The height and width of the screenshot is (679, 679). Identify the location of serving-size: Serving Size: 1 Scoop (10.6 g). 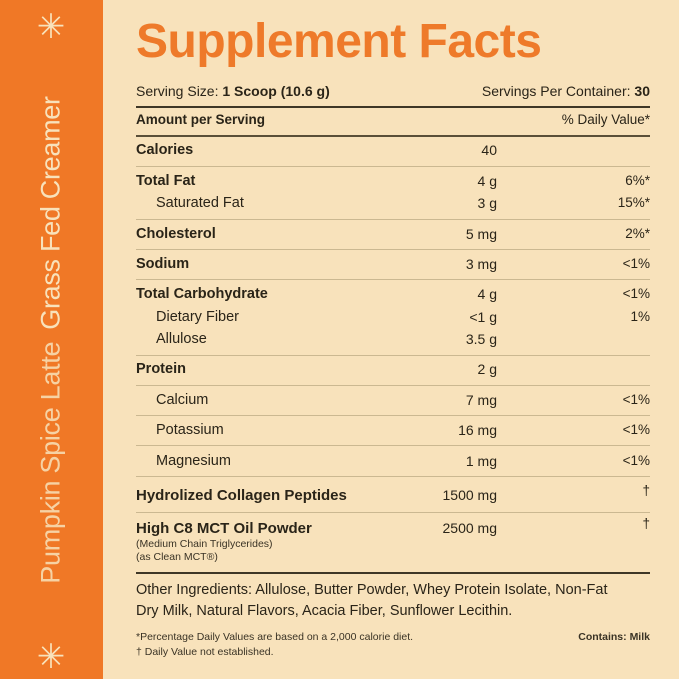
(233, 91).